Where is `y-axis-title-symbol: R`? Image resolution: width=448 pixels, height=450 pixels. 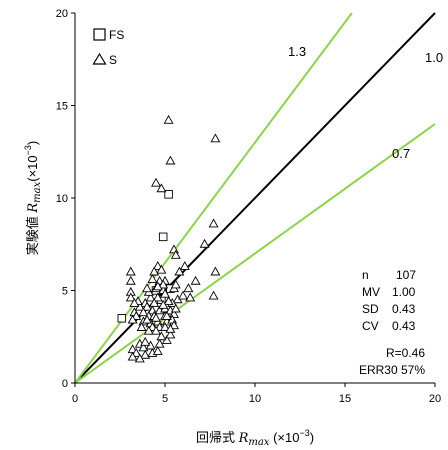
y-axis-title-symbol: R is located at coordinates (33, 208).